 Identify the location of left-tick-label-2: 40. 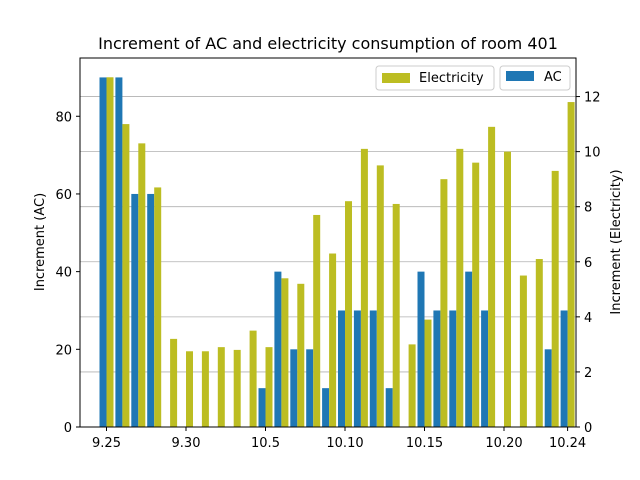
(63, 273).